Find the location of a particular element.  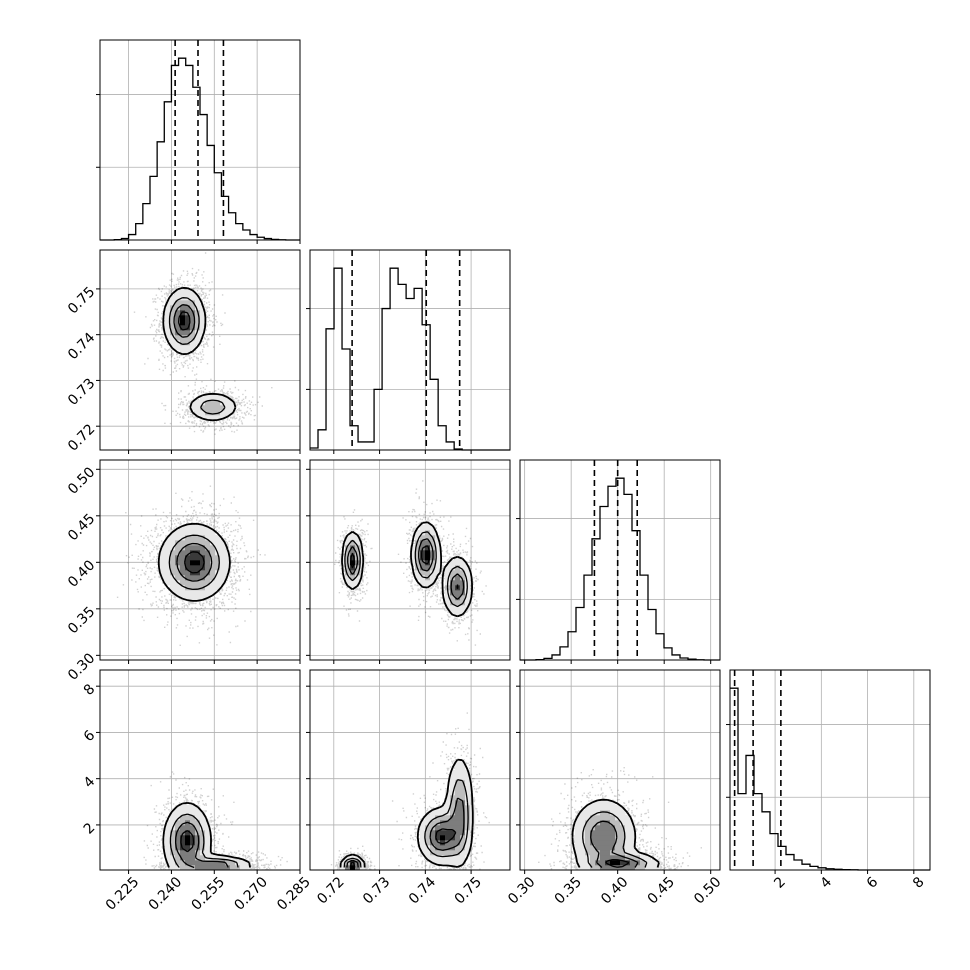

panel-background is located at coordinates (410, 350).